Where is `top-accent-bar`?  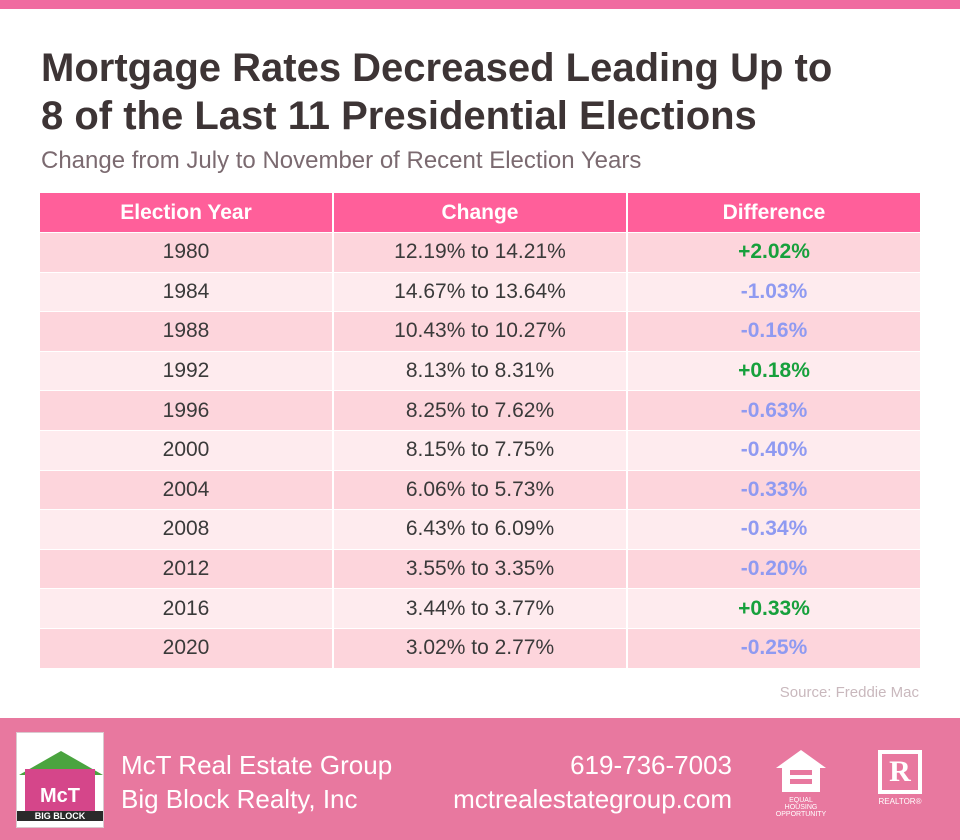 top-accent-bar is located at coordinates (480, 4).